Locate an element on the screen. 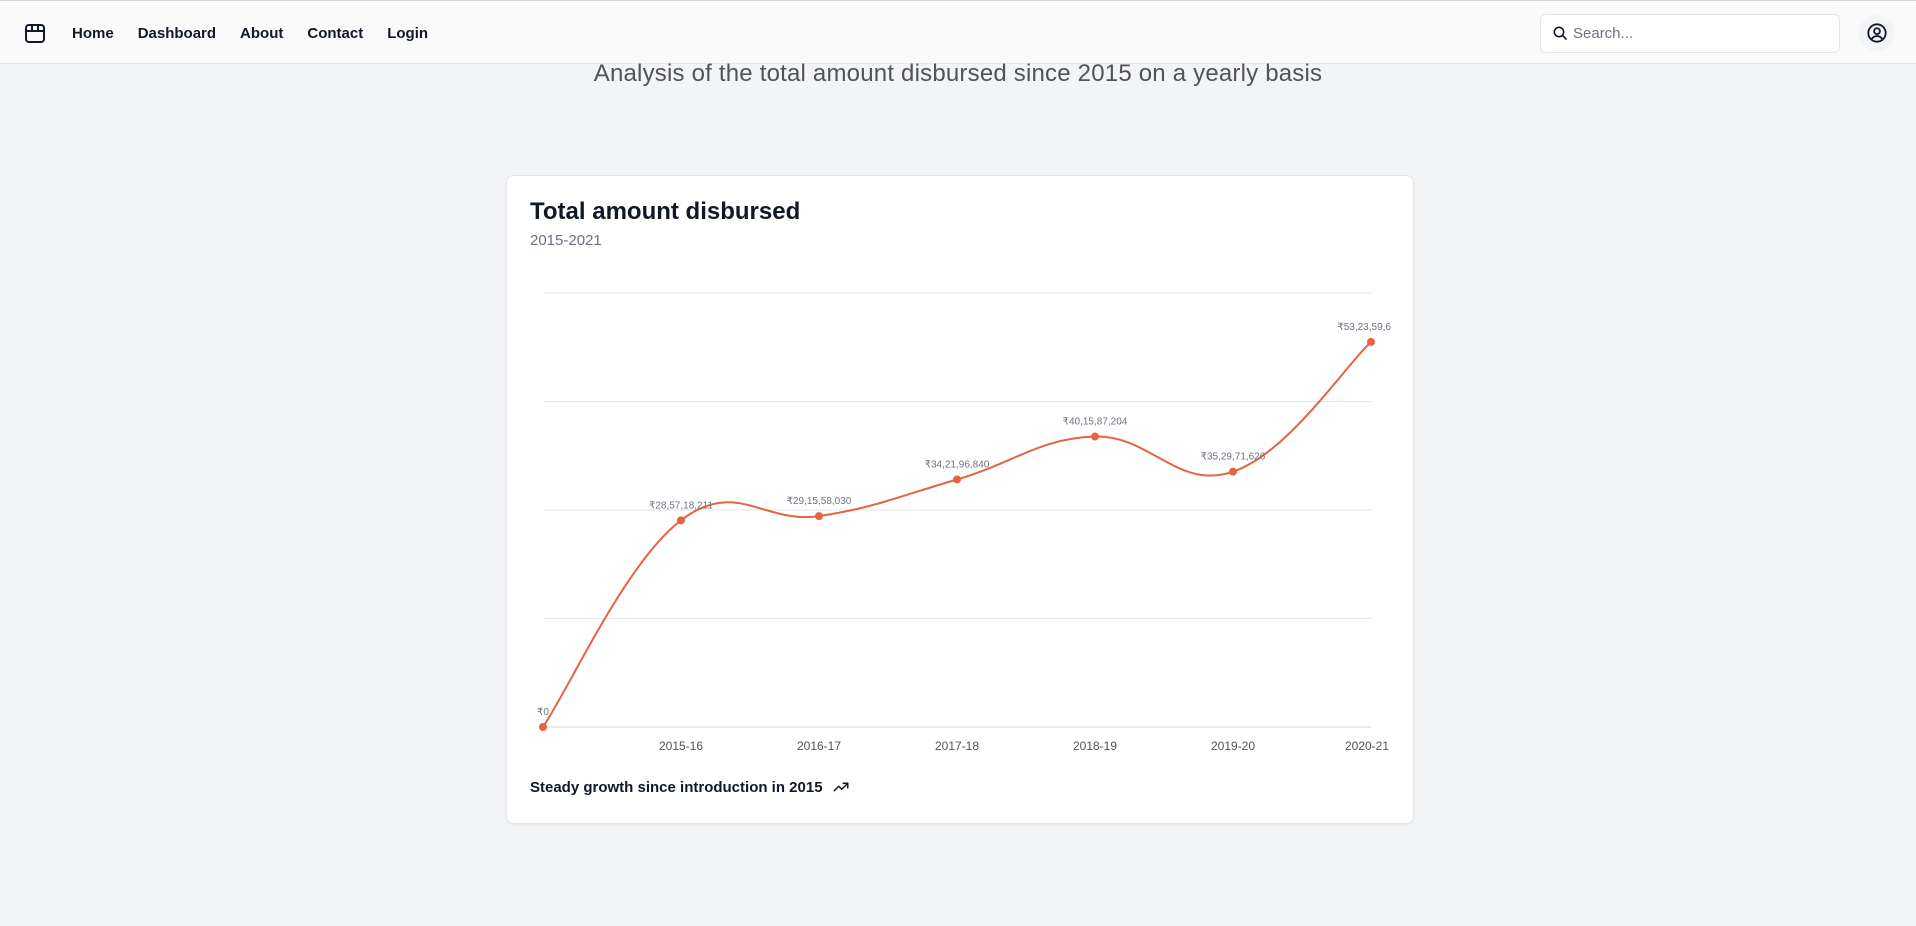 The image size is (1916, 926). card-footer: Steady growth since introduction in 2015 is located at coordinates (690, 787).